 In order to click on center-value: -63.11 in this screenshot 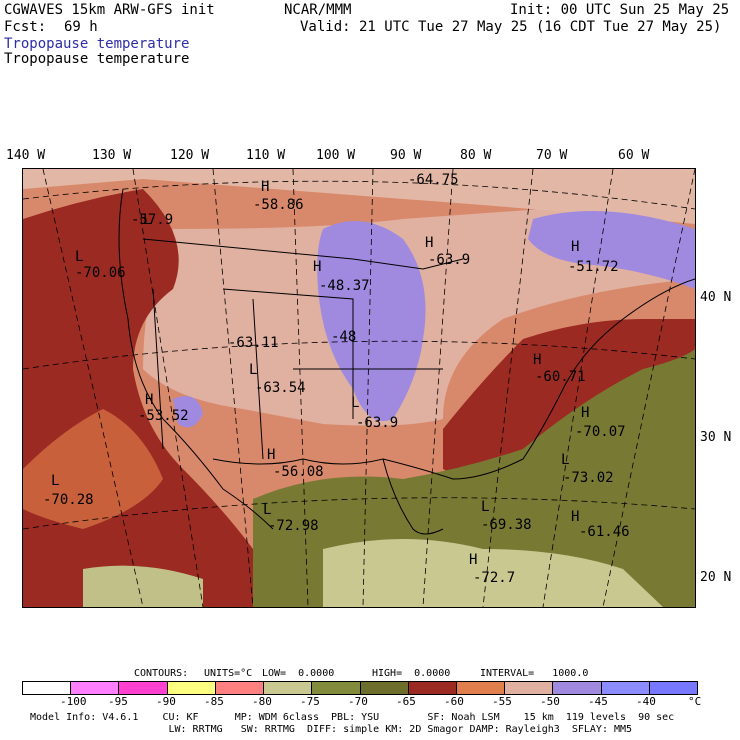, I will do `click(253, 343)`.